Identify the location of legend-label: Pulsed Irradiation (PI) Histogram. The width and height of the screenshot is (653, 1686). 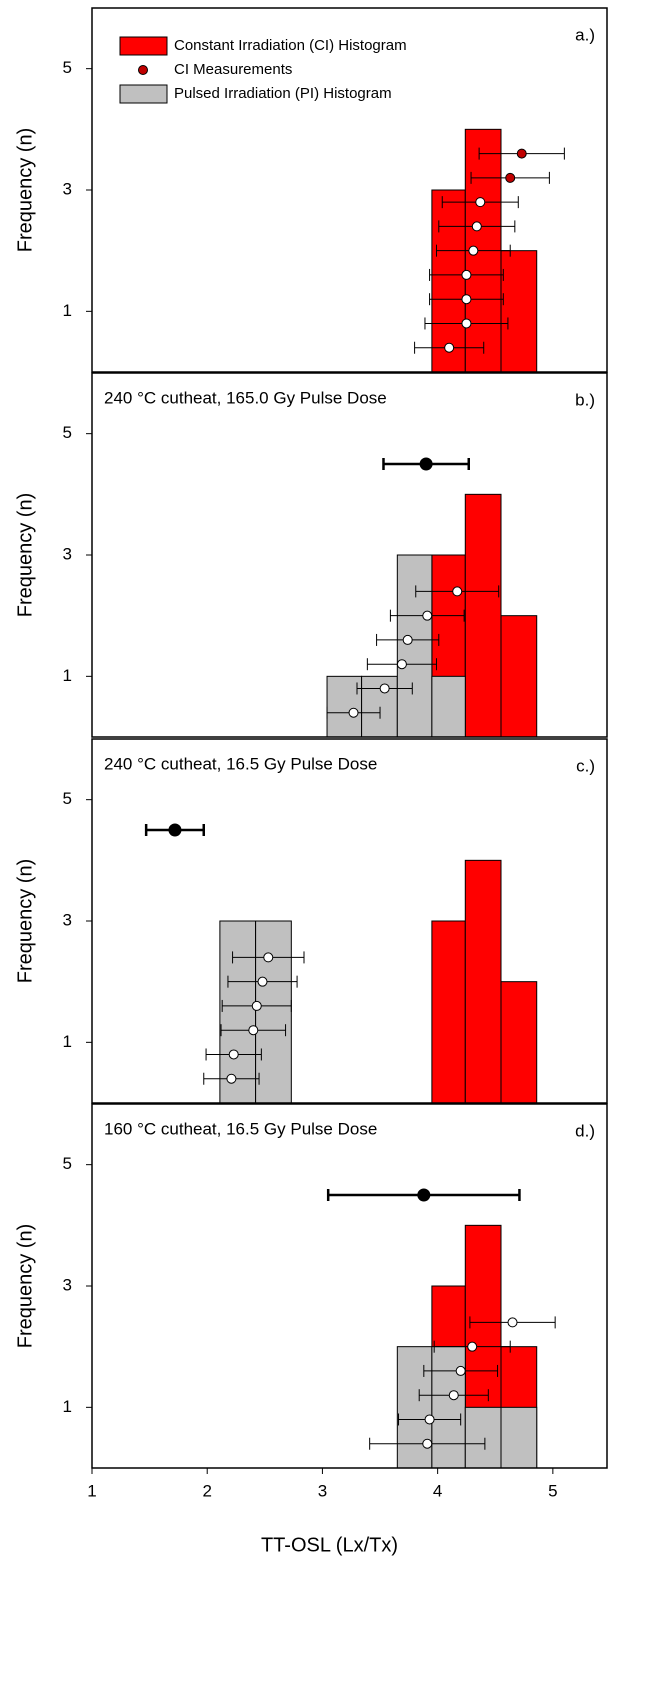
(283, 93).